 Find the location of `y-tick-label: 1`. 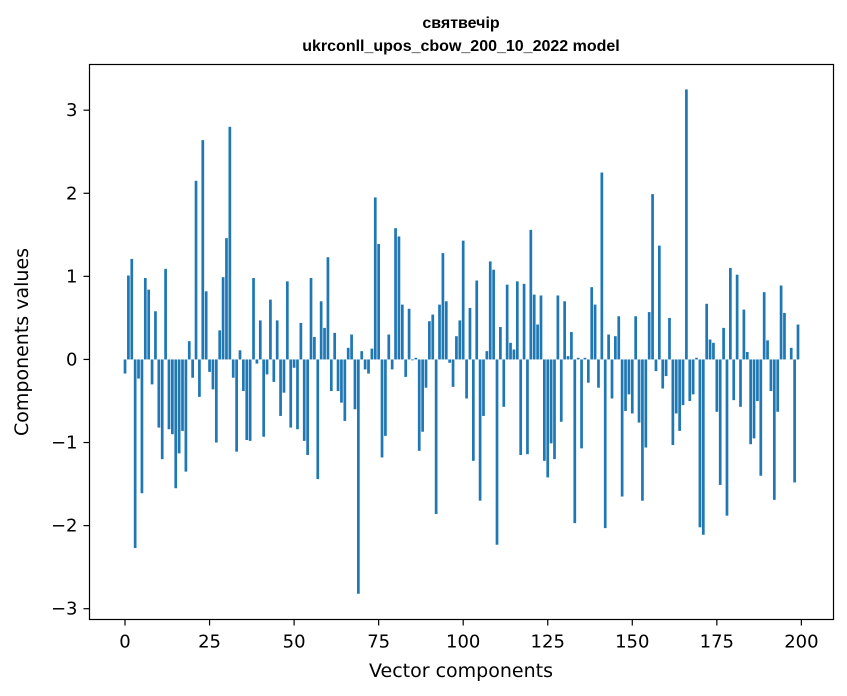

y-tick-label: 1 is located at coordinates (71, 276).